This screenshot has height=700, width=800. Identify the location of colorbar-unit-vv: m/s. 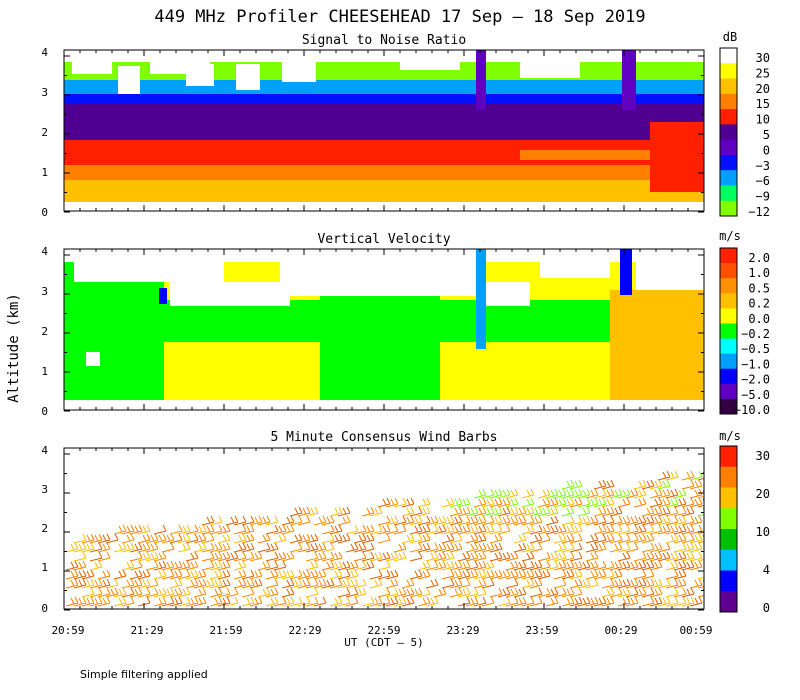
(730, 236).